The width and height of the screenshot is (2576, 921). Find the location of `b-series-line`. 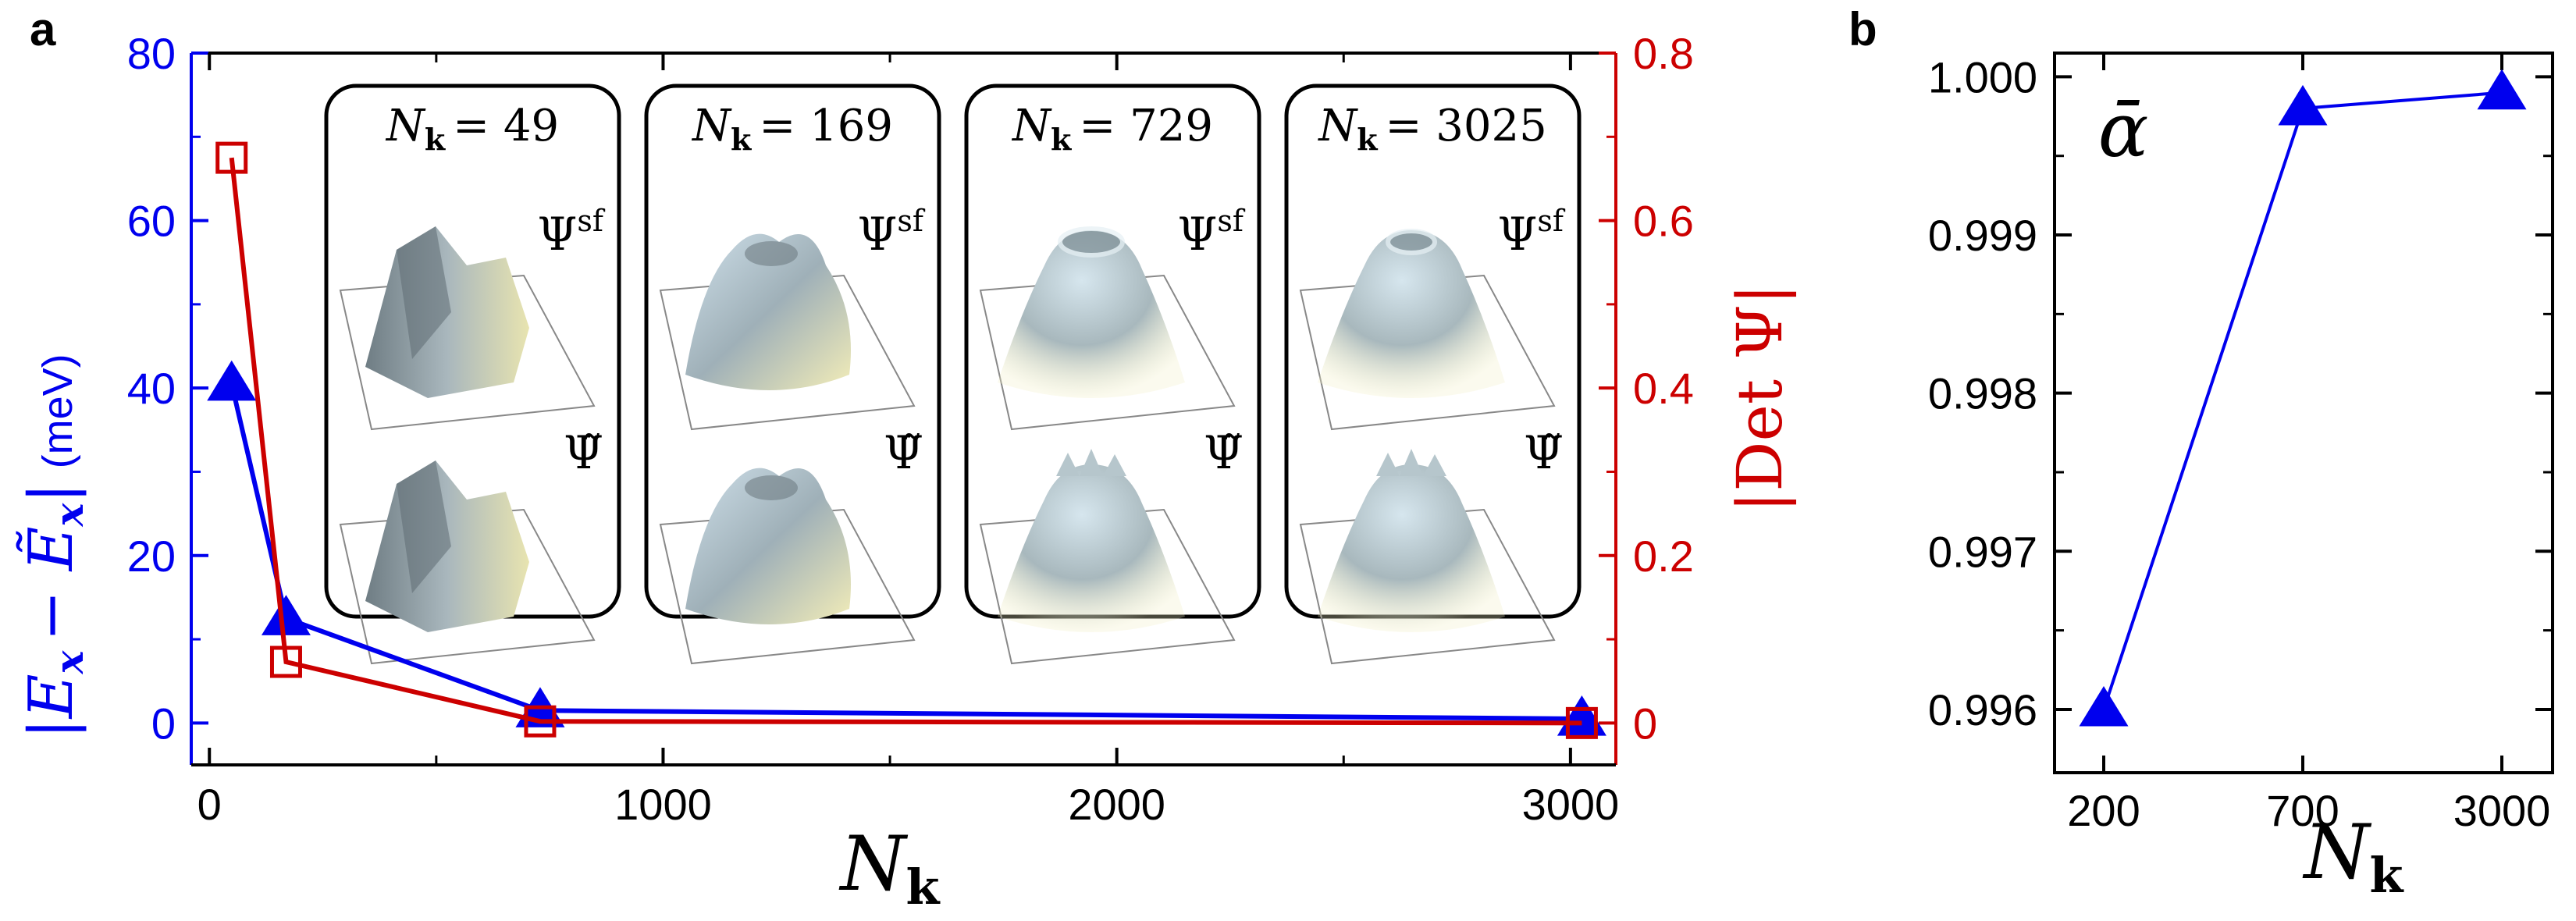

b-series-line is located at coordinates (2302, 400).